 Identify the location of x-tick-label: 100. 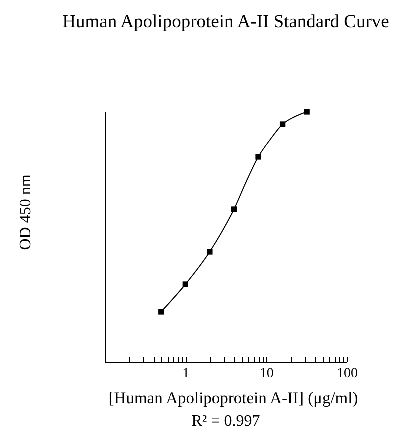
(347, 374).